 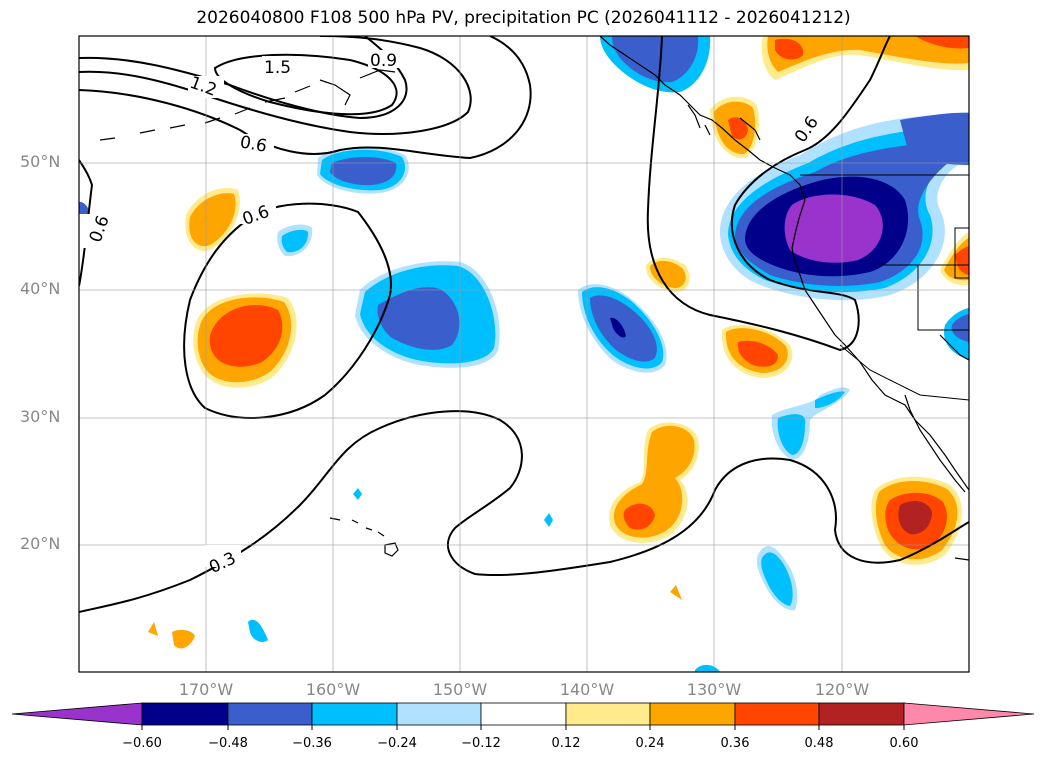 What do you see at coordinates (481, 743) in the screenshot?
I see `colorbar-tick: −0.12` at bounding box center [481, 743].